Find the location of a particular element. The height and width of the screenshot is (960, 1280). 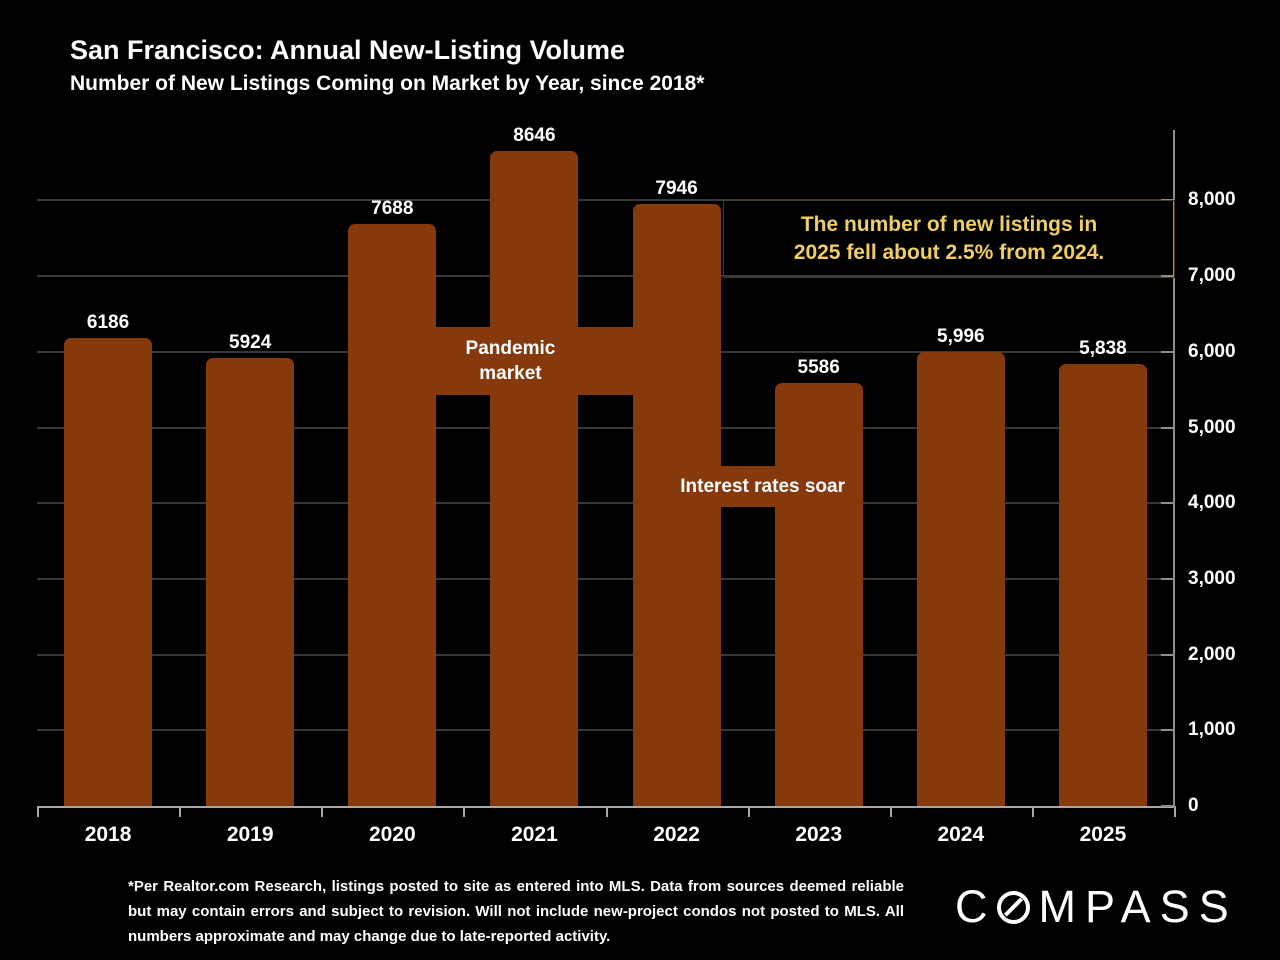

compass-logo: C MPASS is located at coordinates (1096, 907).